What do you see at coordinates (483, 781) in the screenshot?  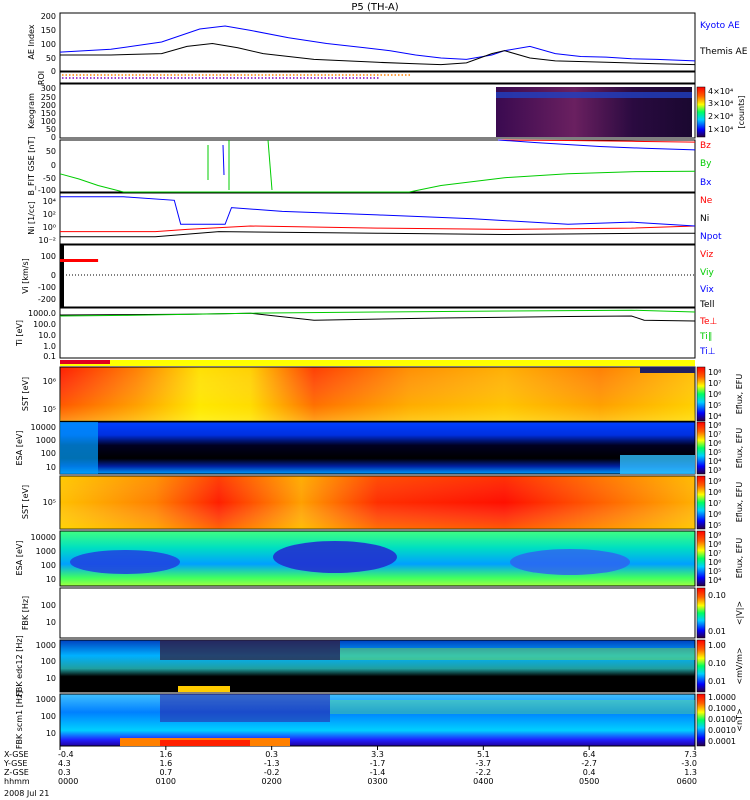 I see `time-axis-t-value: 0400` at bounding box center [483, 781].